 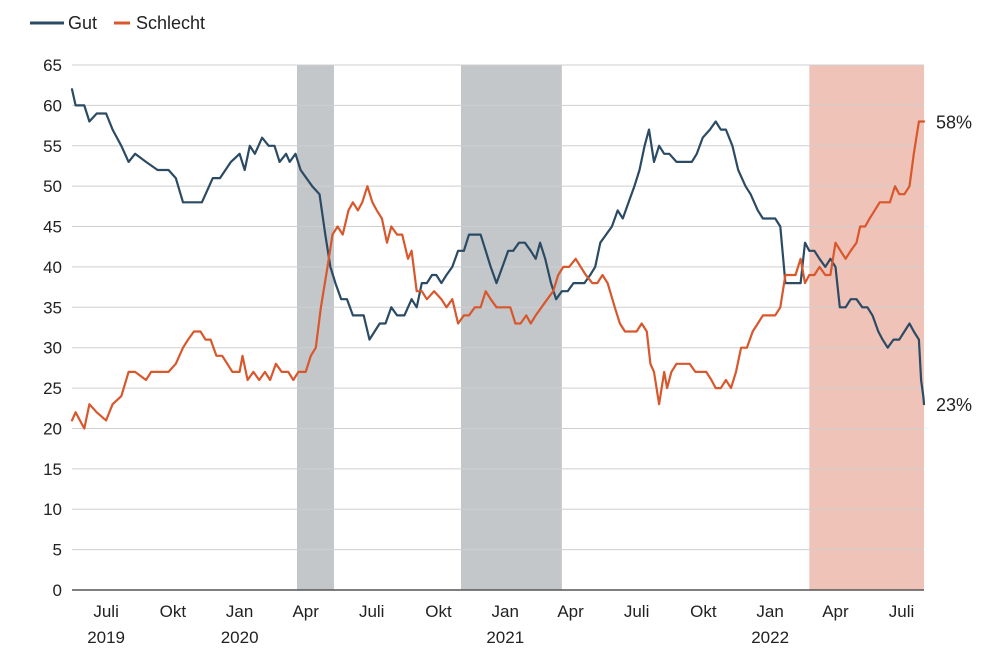 What do you see at coordinates (106, 637) in the screenshot?
I see `x-year-label-2019: 2019` at bounding box center [106, 637].